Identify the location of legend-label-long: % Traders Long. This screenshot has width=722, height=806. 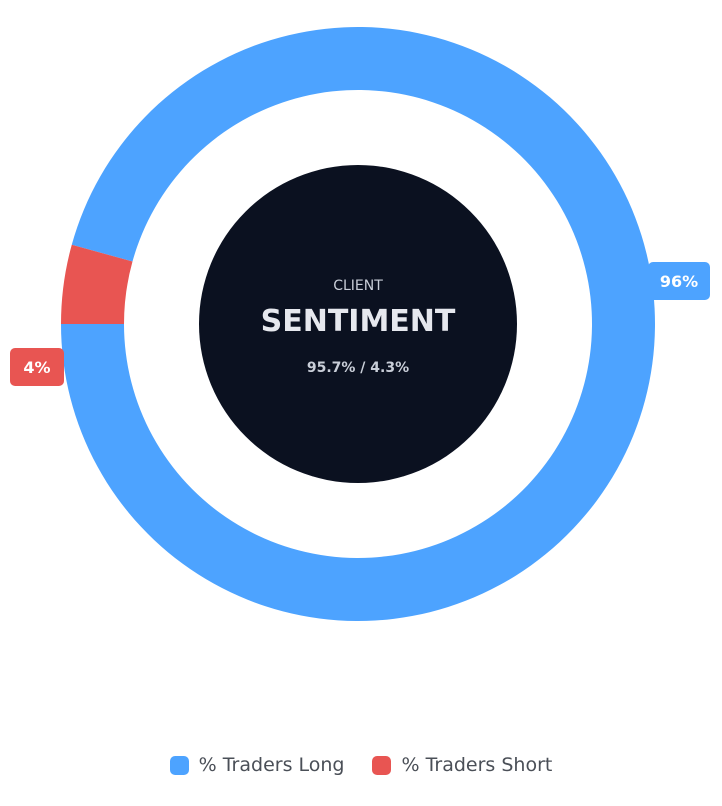
(271, 765).